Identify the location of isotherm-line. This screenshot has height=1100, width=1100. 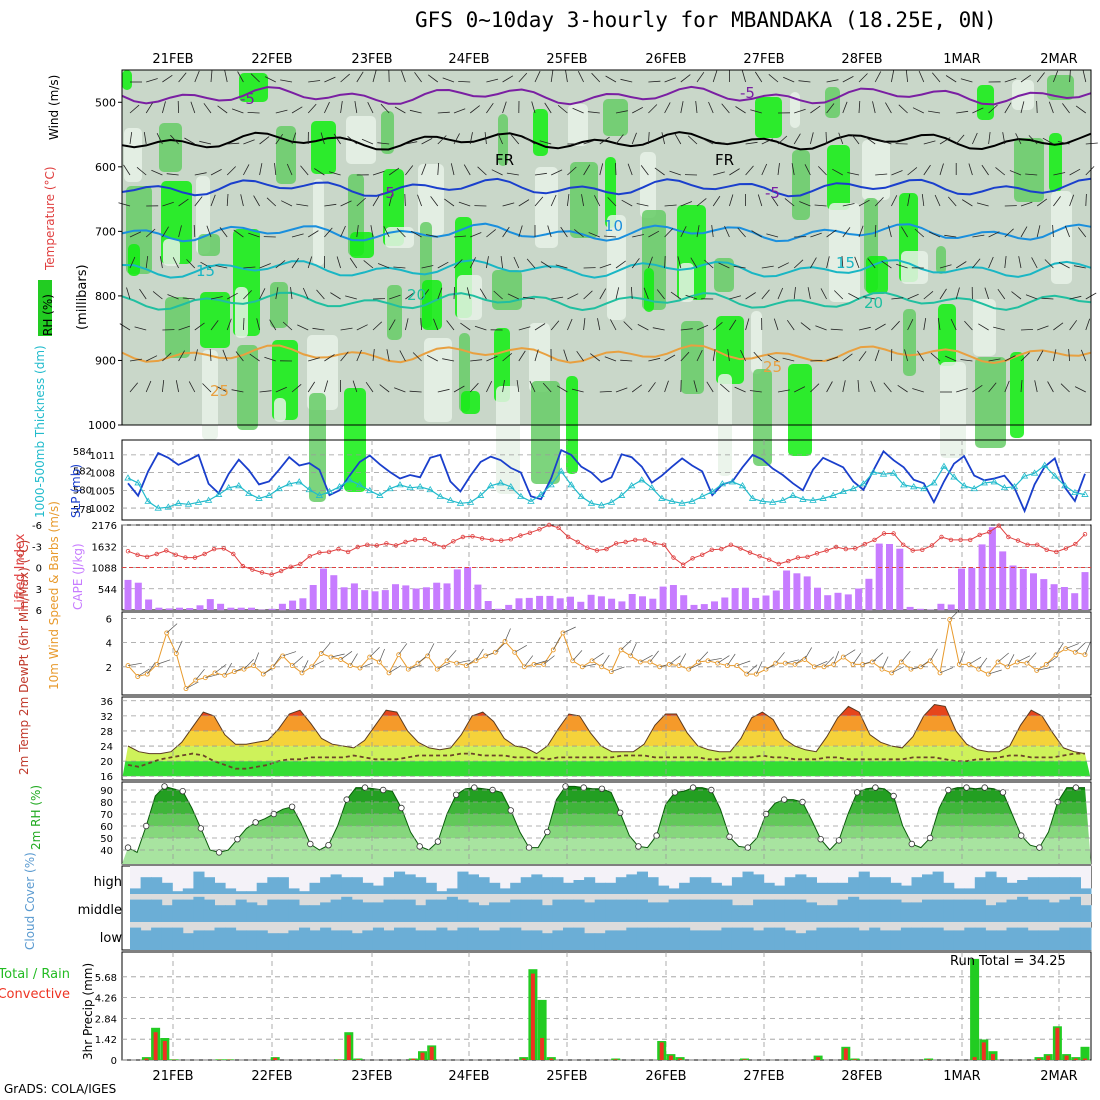
(606, 95).